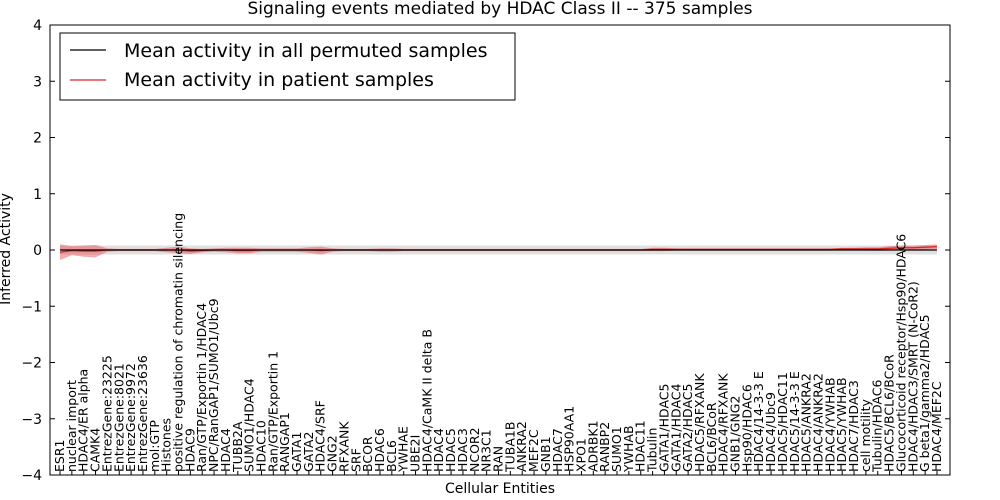 The width and height of the screenshot is (1000, 500). Describe the element at coordinates (486, 450) in the screenshot. I see `x-tick-label: NR3C1` at that location.